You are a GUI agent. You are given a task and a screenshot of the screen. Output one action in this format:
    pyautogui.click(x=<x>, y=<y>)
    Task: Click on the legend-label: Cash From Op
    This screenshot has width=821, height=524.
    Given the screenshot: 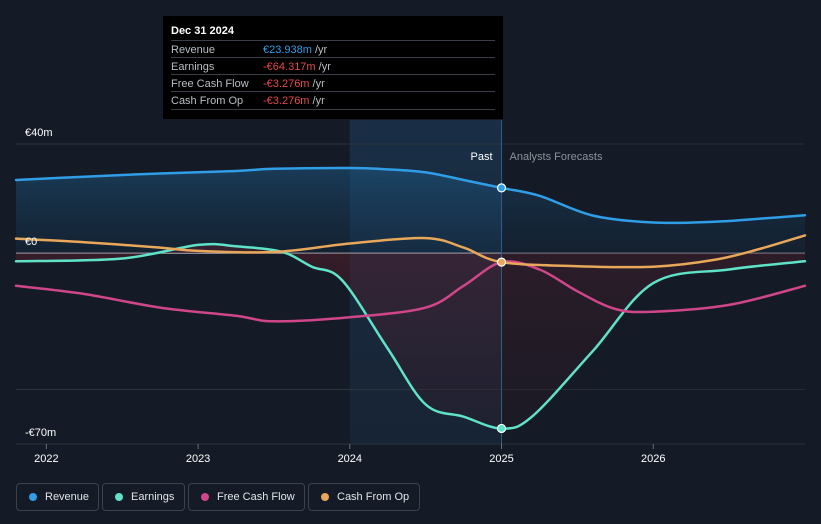 What is the action you would take?
    pyautogui.click(x=373, y=497)
    